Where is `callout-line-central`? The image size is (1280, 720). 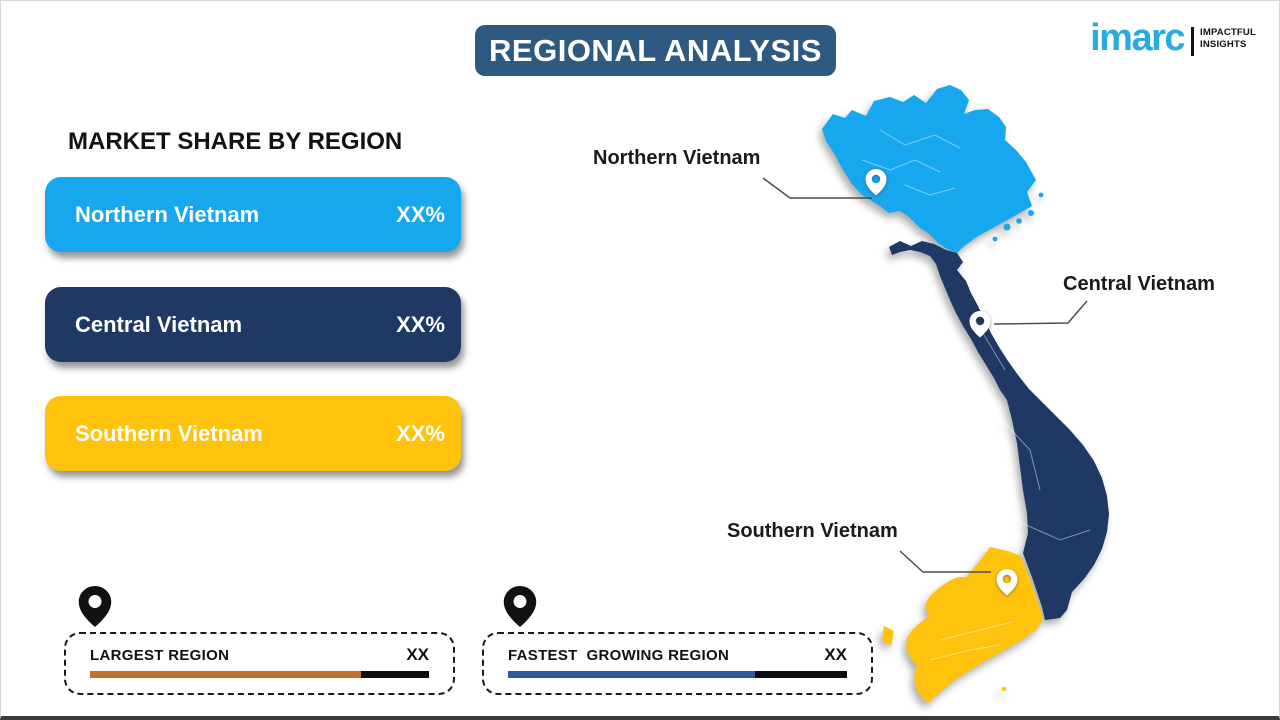
callout-line-central is located at coordinates (1040, 312).